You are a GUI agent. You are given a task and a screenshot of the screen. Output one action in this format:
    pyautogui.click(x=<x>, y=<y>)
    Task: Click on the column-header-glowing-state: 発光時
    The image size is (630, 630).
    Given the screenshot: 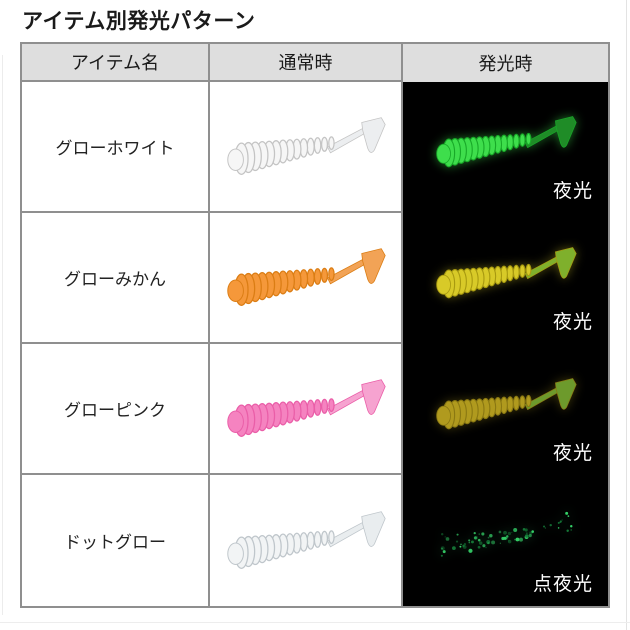 What is the action you would take?
    pyautogui.click(x=505, y=63)
    